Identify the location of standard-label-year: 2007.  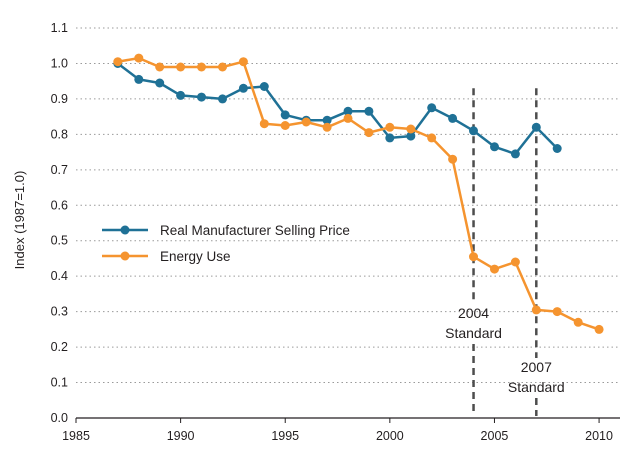
(536, 367).